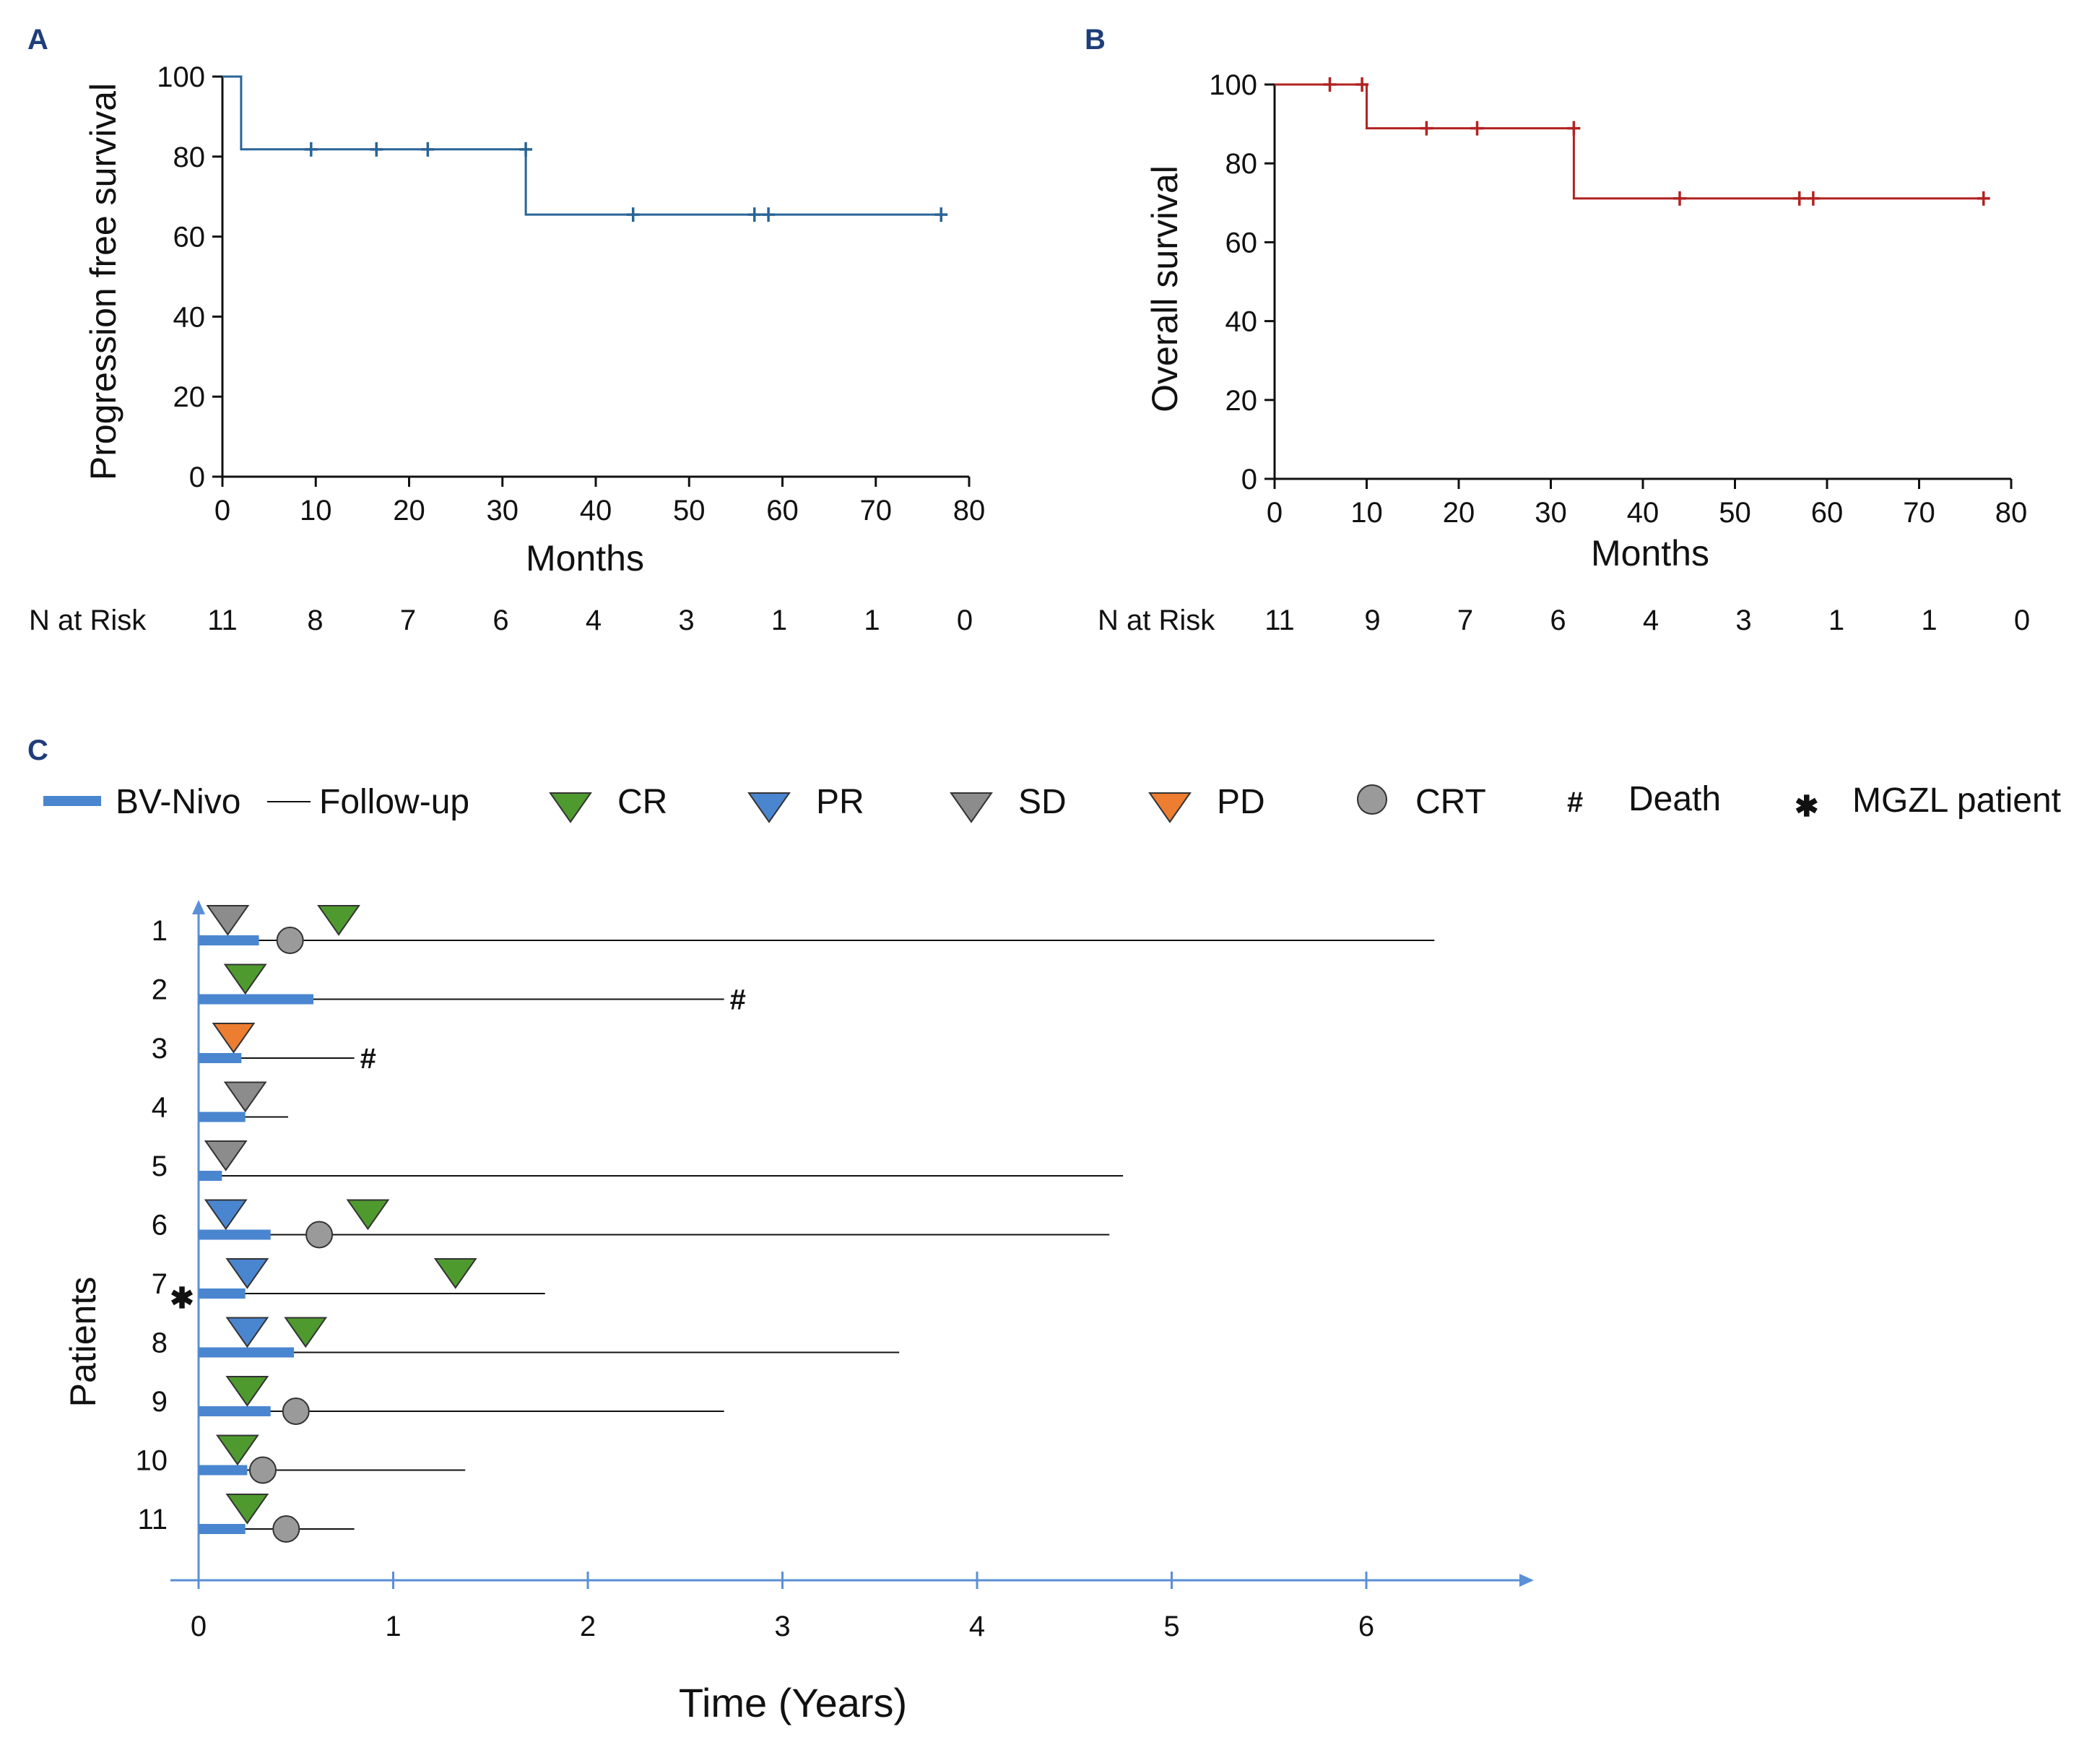 The image size is (2100, 1737). Describe the element at coordinates (1735, 513) in the screenshot. I see `x-tick-label: 50` at that location.